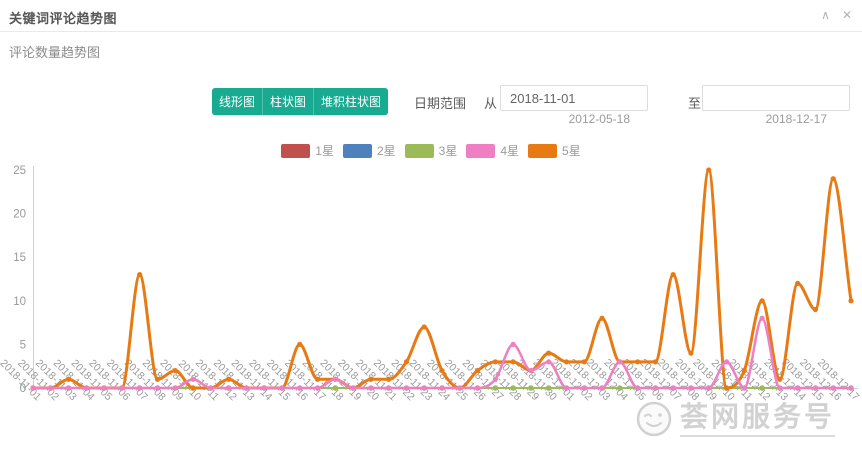  Describe the element at coordinates (351, 101) in the screenshot. I see `chart-type-button-2: 堆积柱状图` at that location.